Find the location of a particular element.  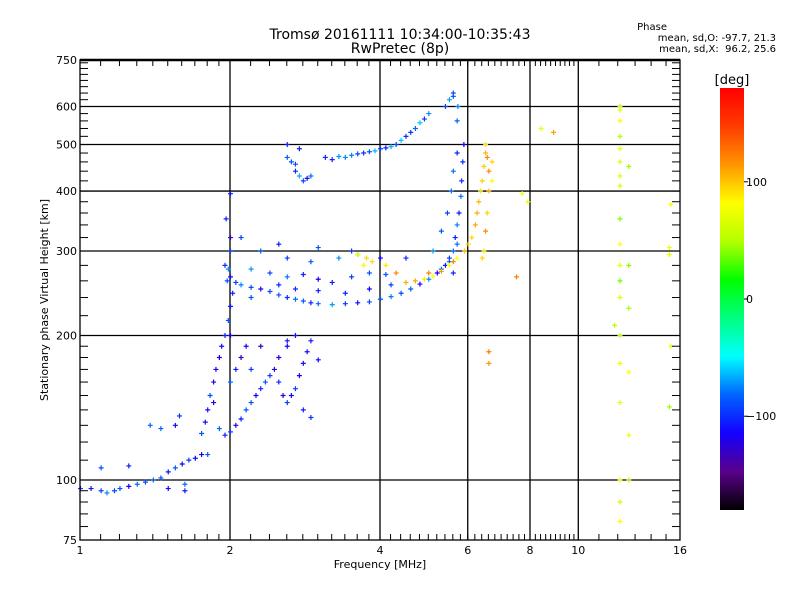

x-tick-label: 6 is located at coordinates (467, 550).